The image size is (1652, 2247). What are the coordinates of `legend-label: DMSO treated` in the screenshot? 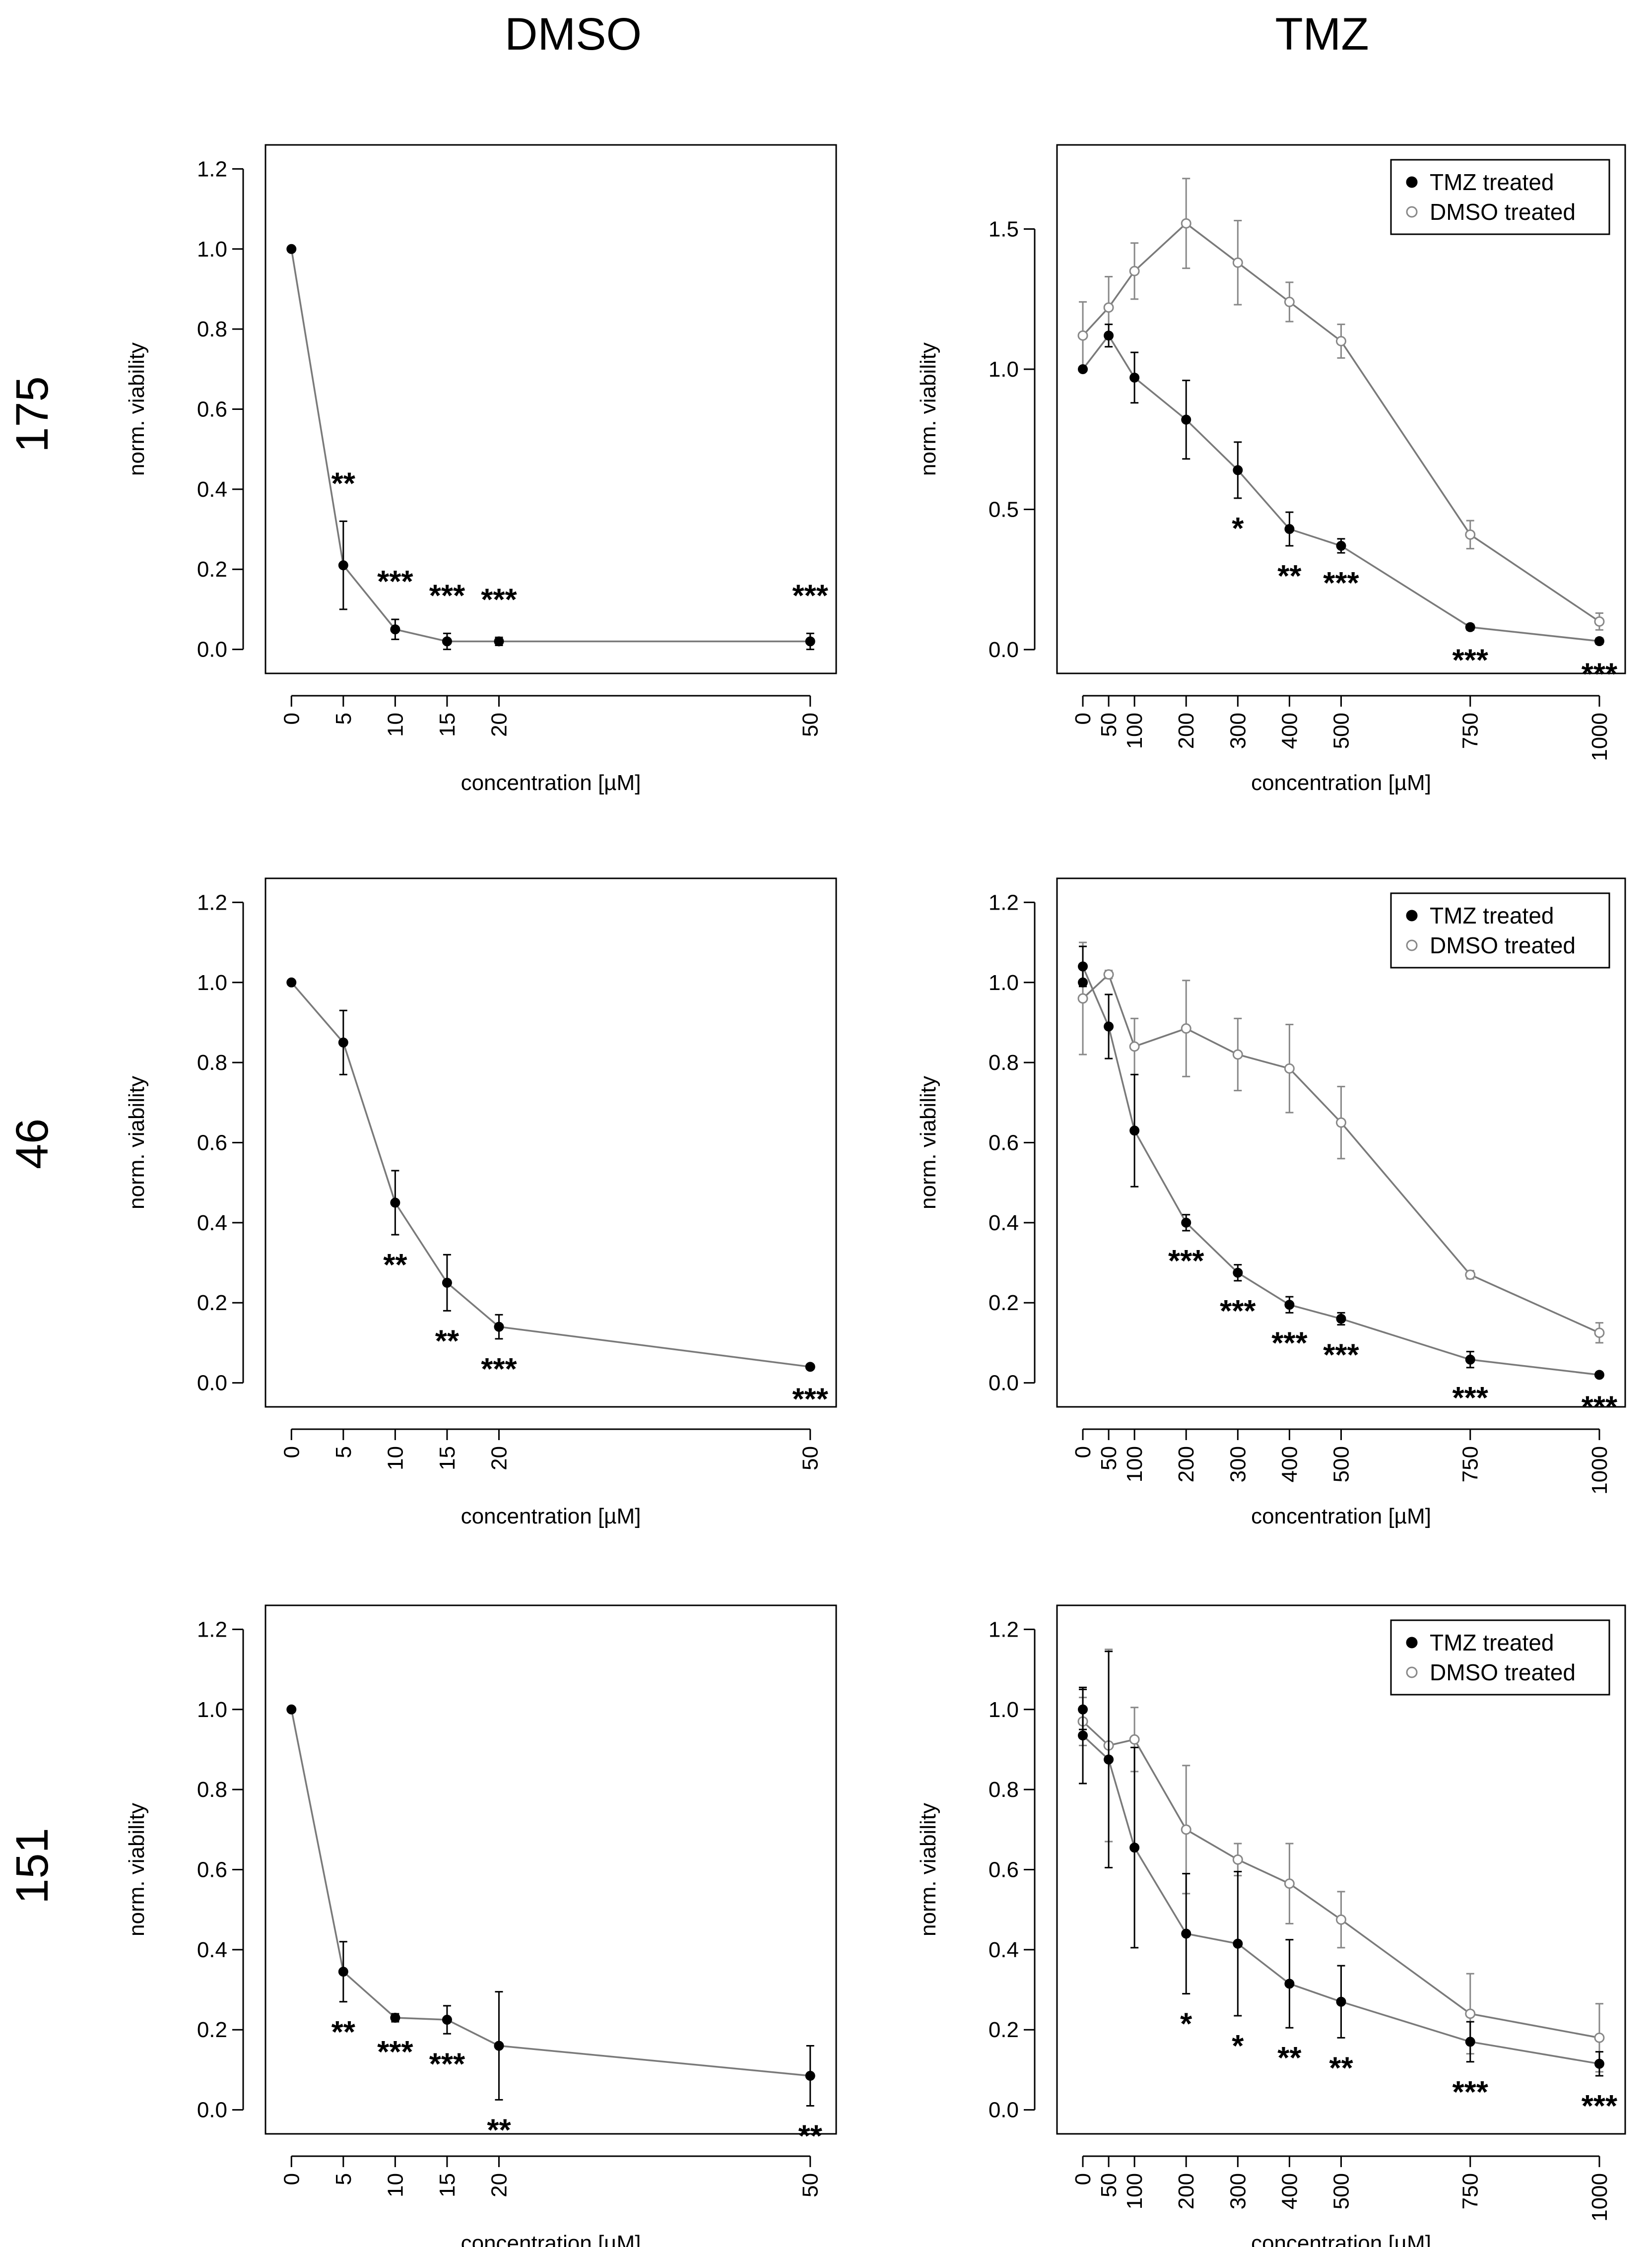 It's located at (1503, 212).